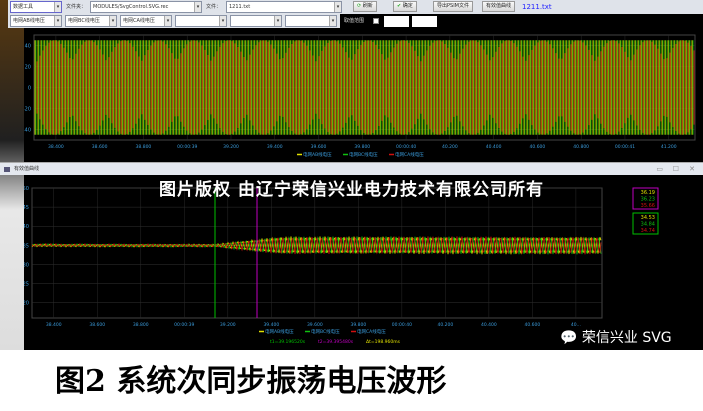  Describe the element at coordinates (648, 193) in the screenshot. I see `cursor-value: 36.19` at that location.